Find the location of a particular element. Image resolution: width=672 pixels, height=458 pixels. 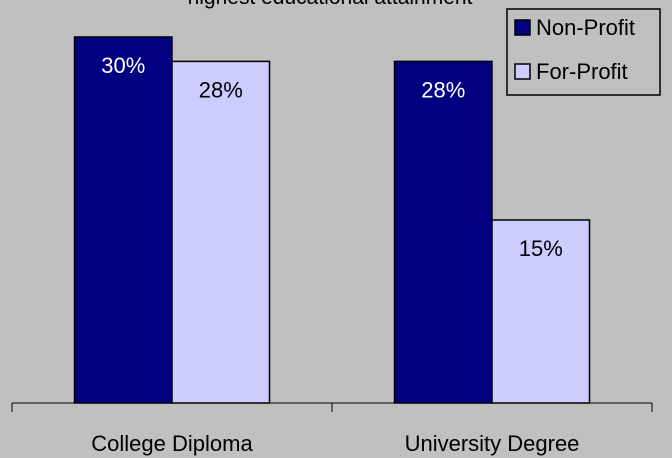

chart-title: highest educational attainment is located at coordinates (330, 4).